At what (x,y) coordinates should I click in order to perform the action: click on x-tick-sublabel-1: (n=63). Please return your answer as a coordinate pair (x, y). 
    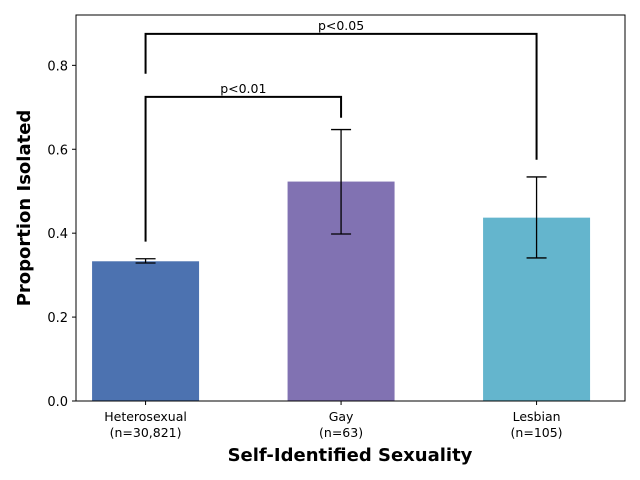
    Looking at the image, I should click on (341, 432).